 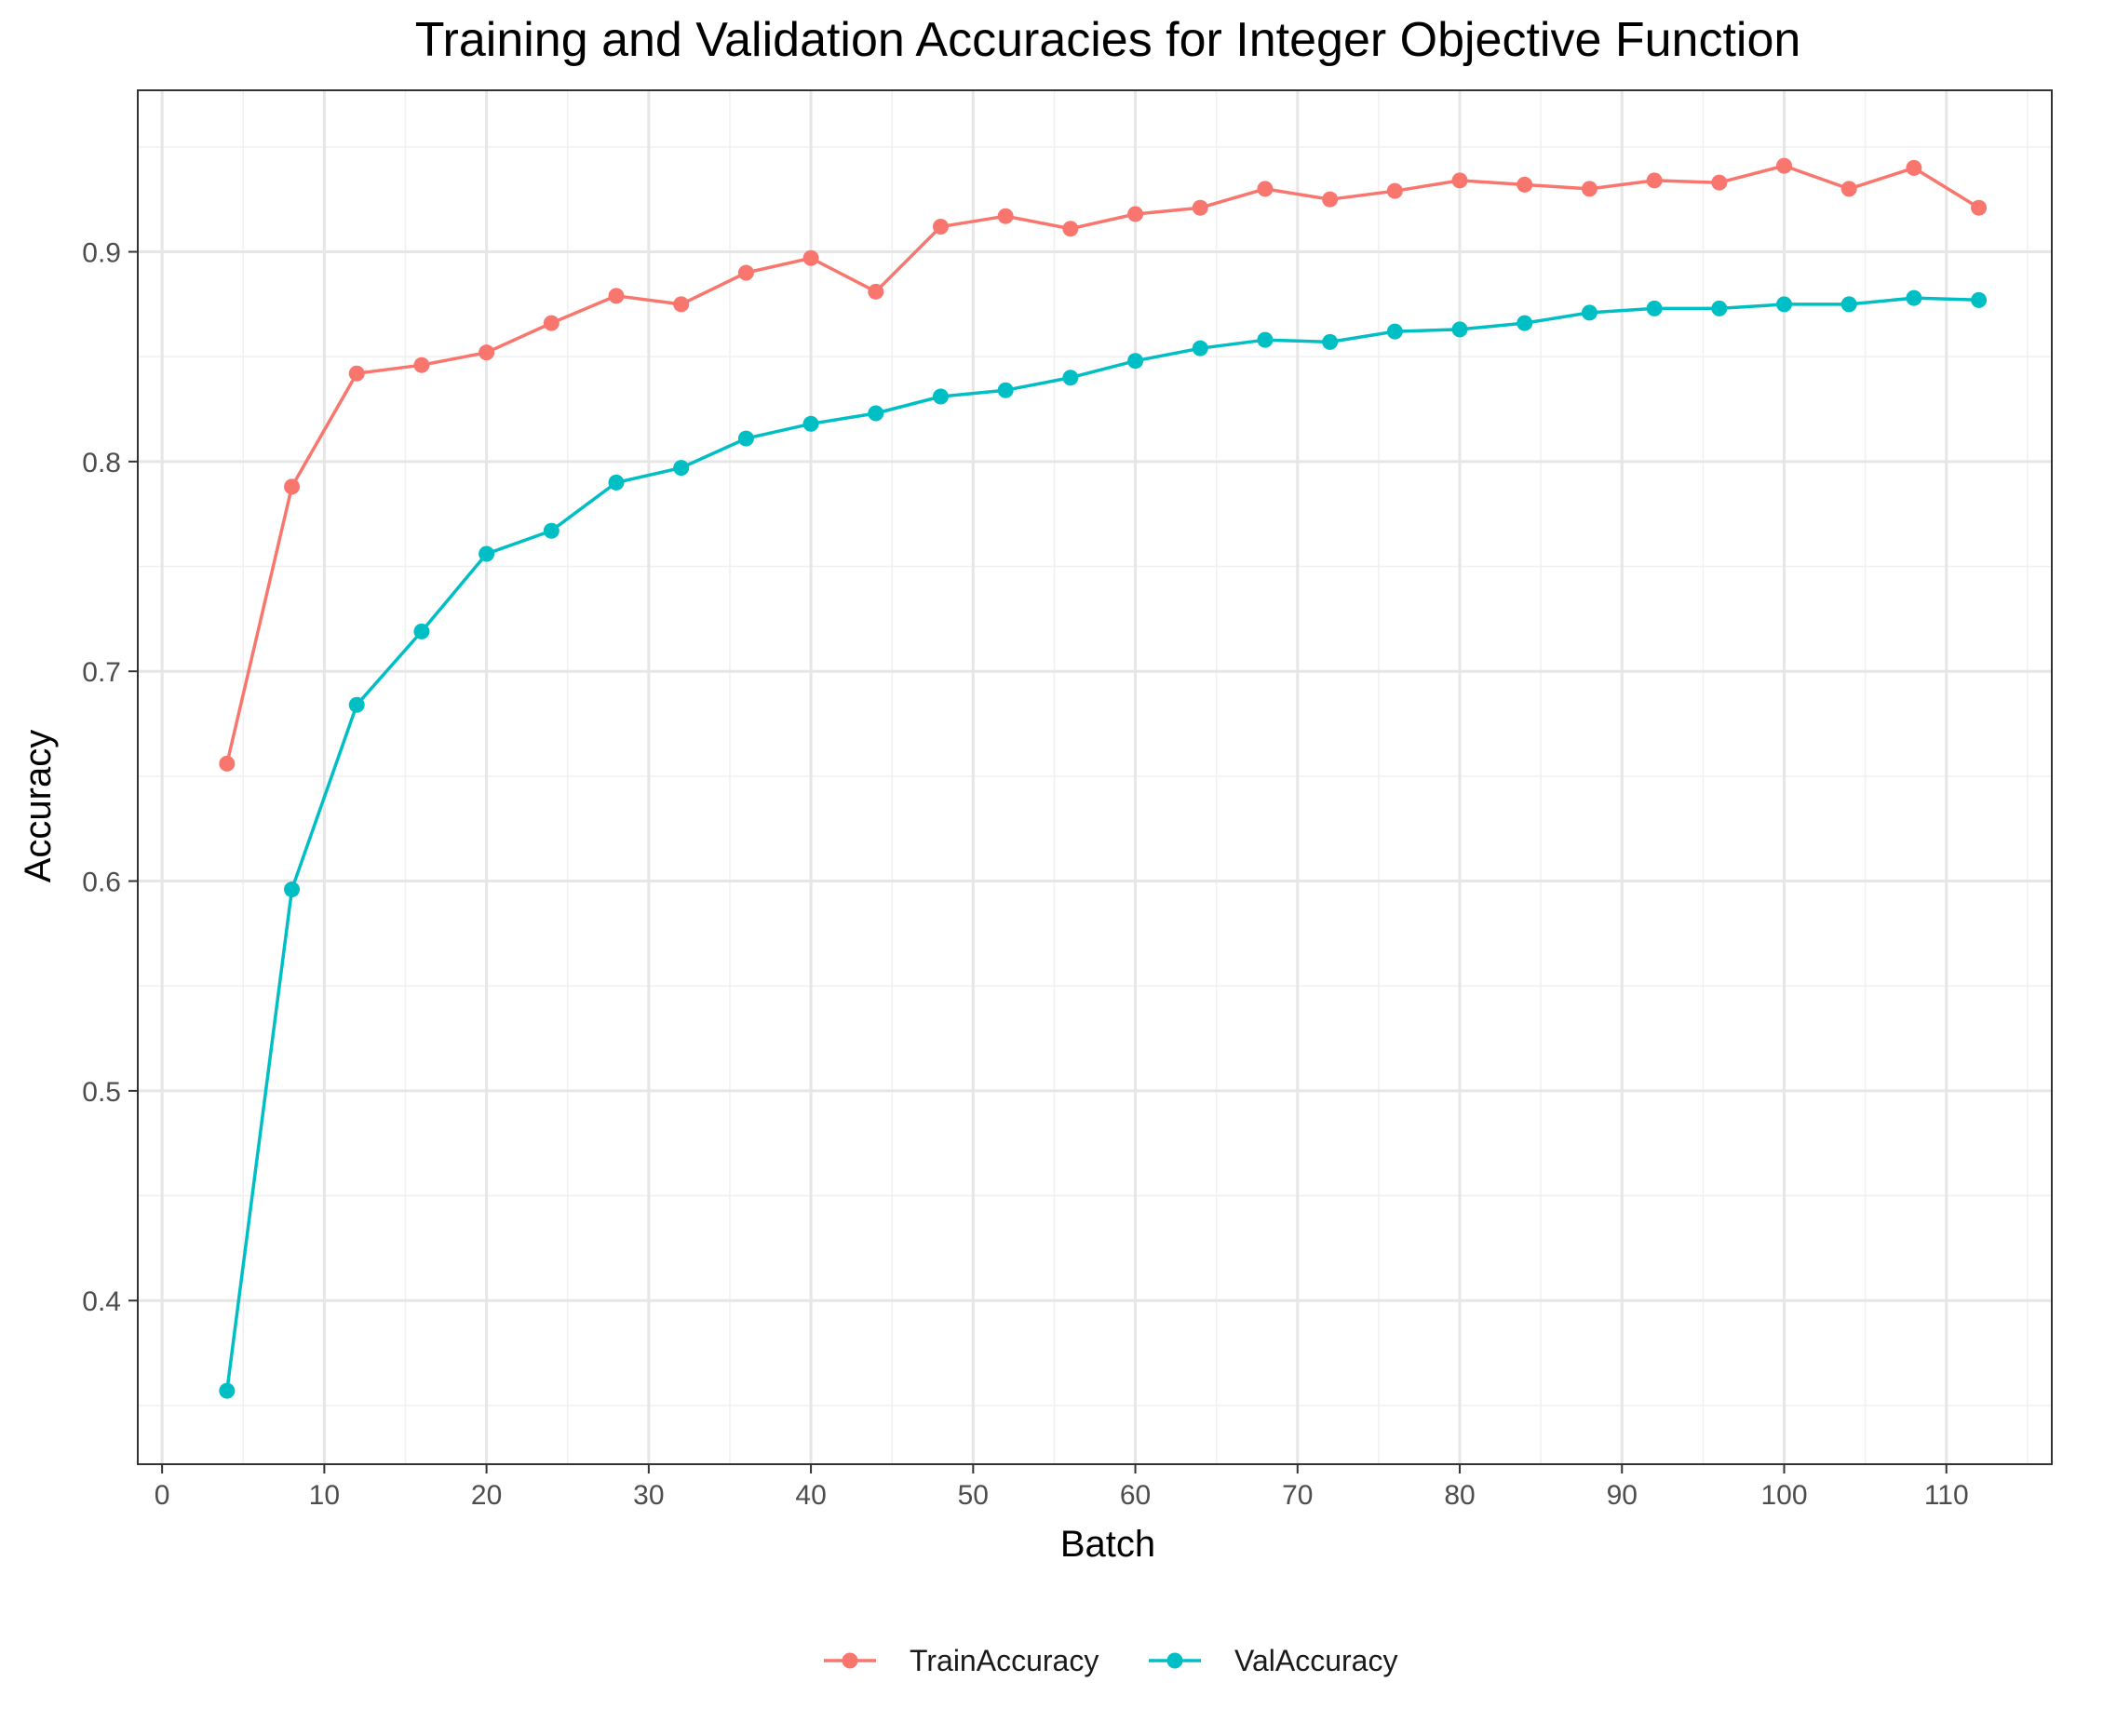 What do you see at coordinates (1622, 1496) in the screenshot?
I see `x-tick-label: 90` at bounding box center [1622, 1496].